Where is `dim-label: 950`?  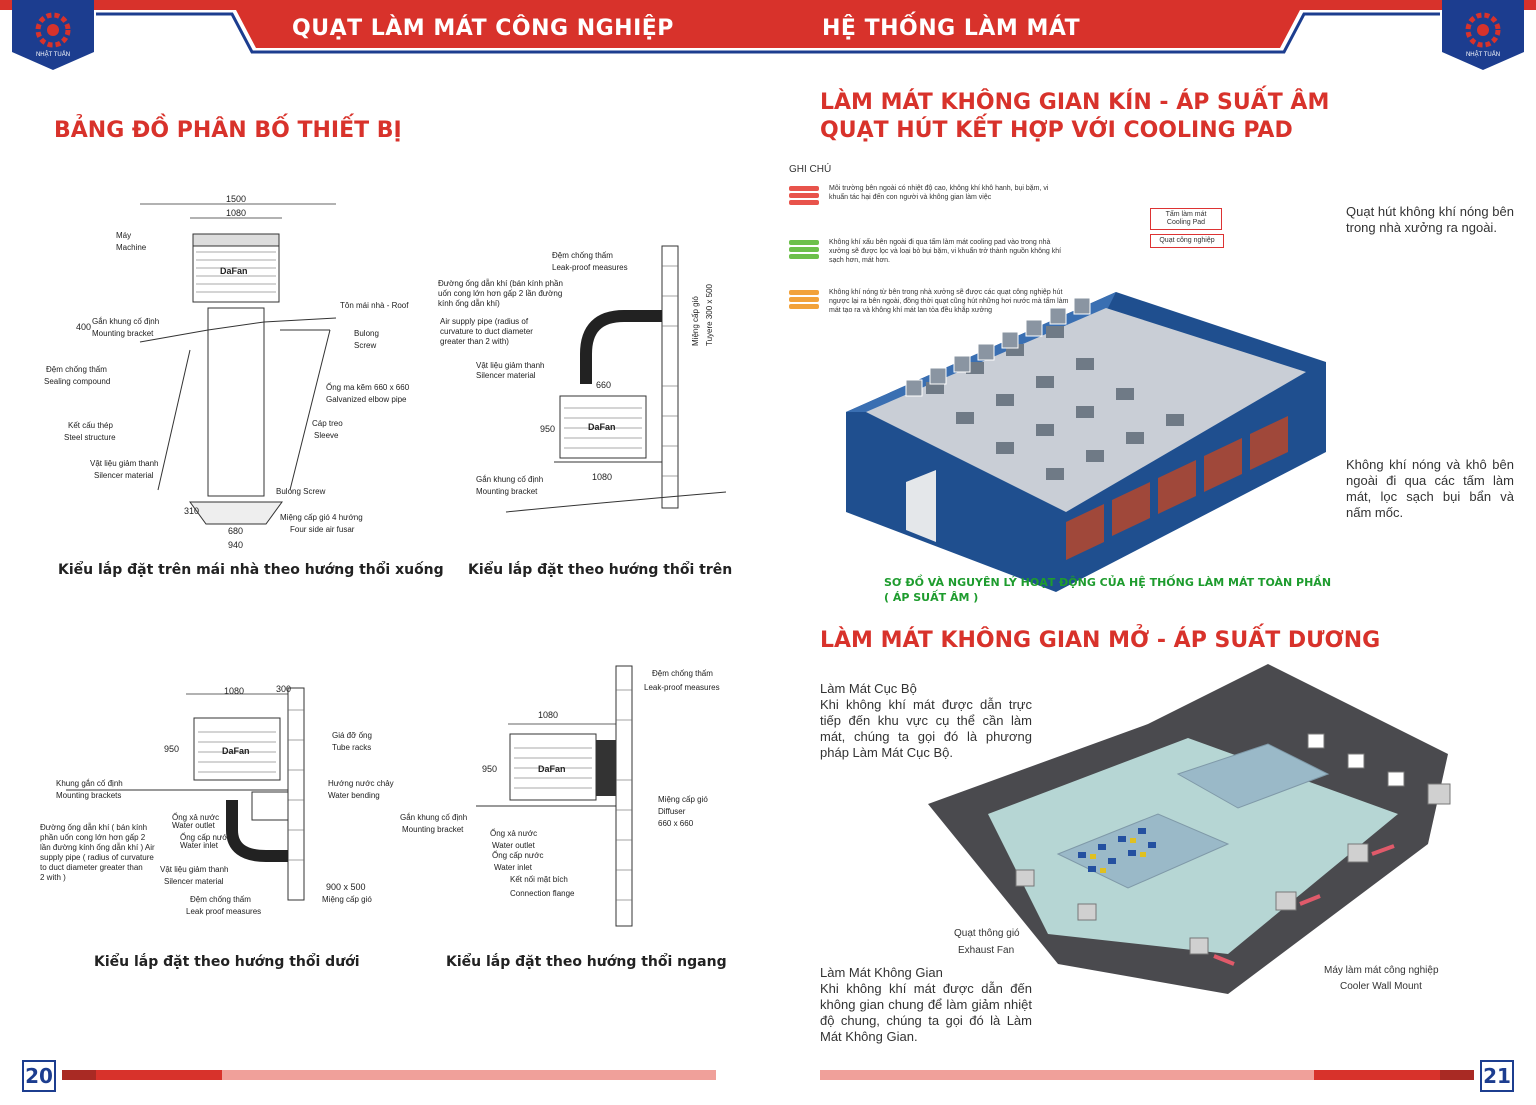
dim-label: 950 is located at coordinates (171, 749).